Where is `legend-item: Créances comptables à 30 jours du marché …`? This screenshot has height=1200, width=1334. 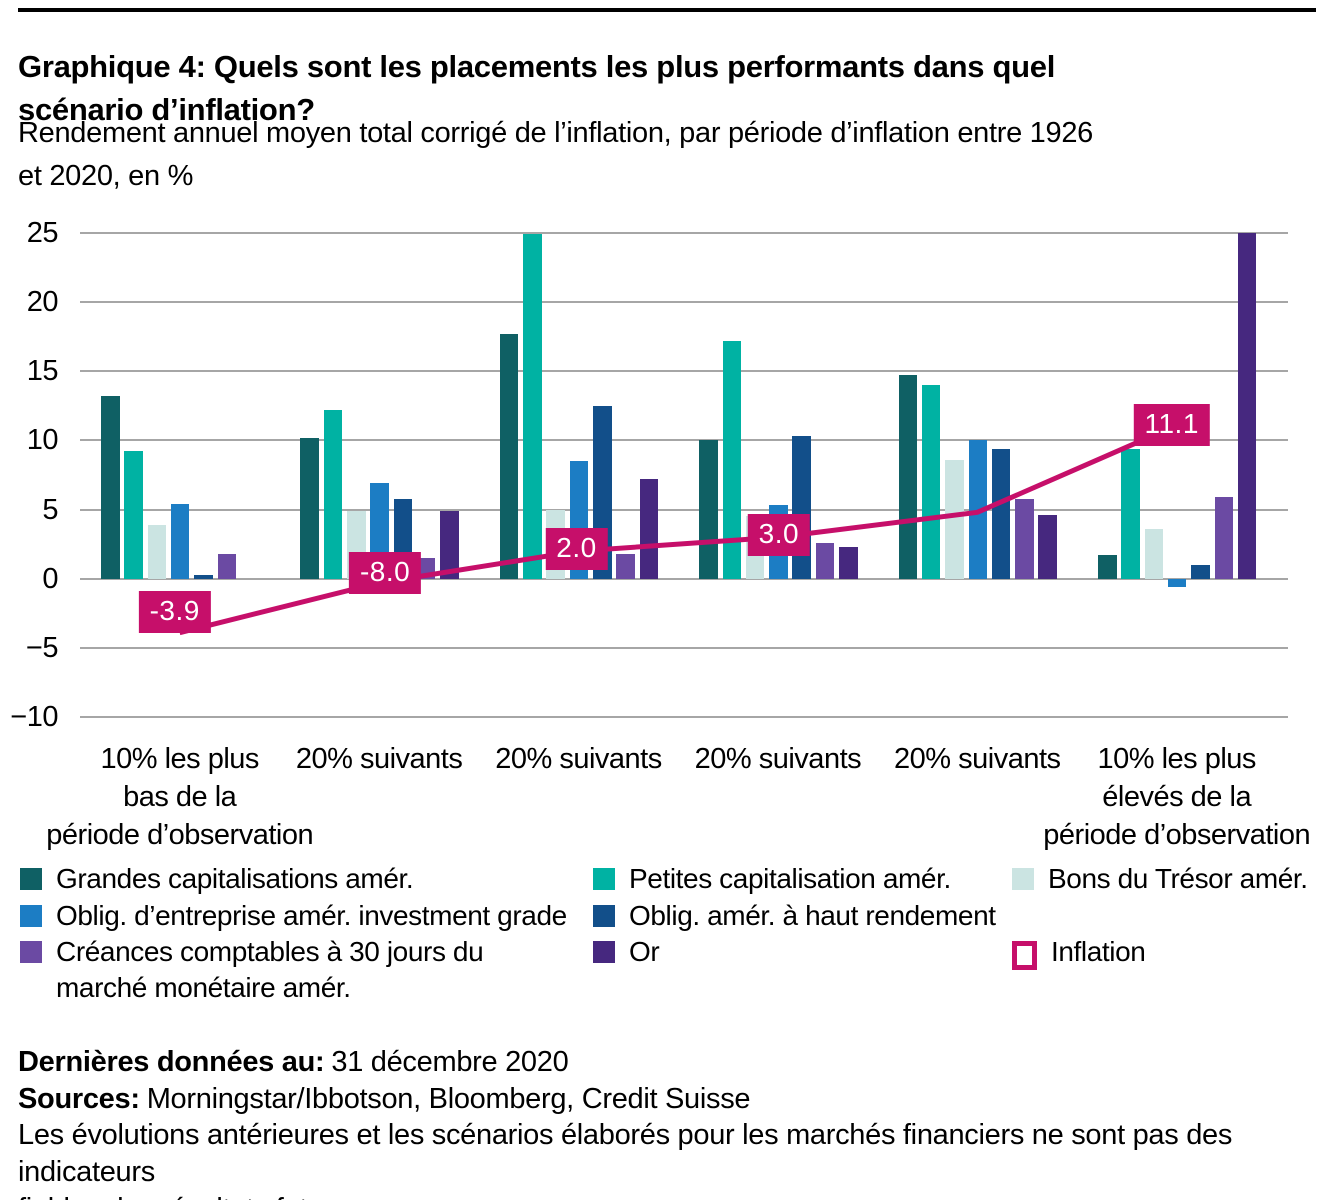 legend-item: Créances comptables à 30 jours du marché … is located at coordinates (252, 971).